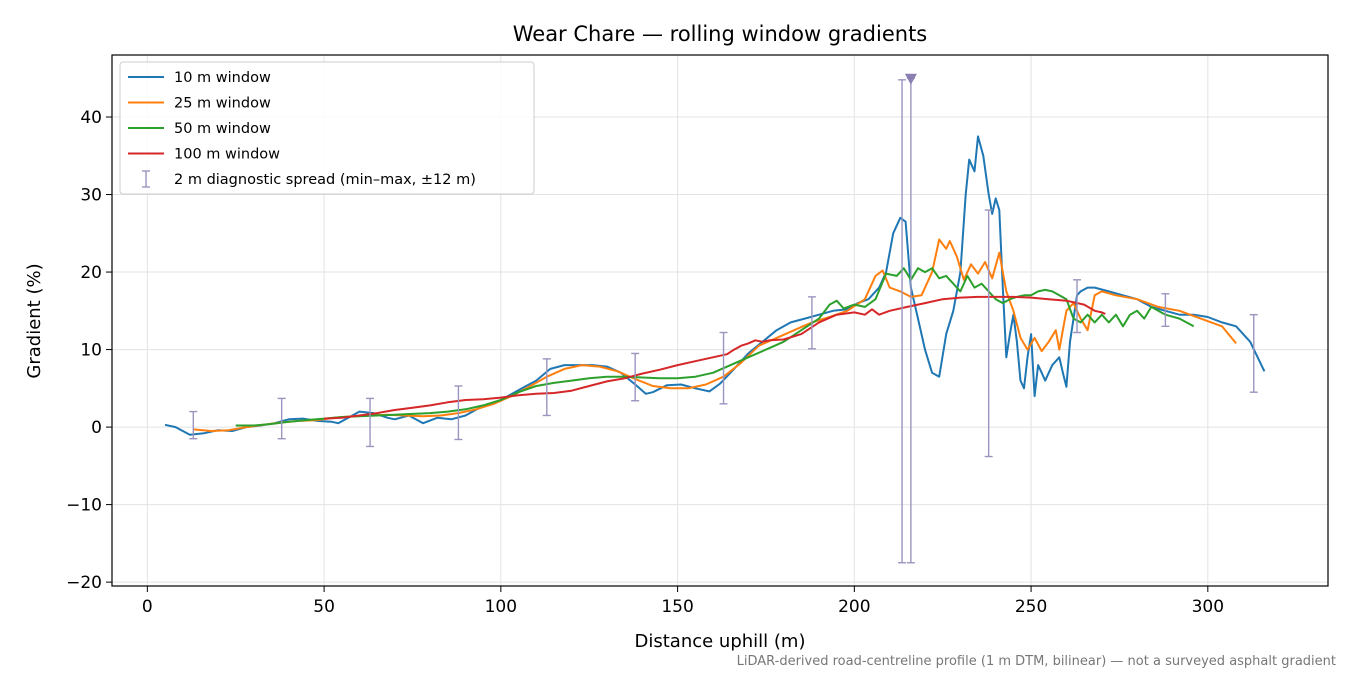  Describe the element at coordinates (84, 583) in the screenshot. I see `y-tick-label: −20` at that location.